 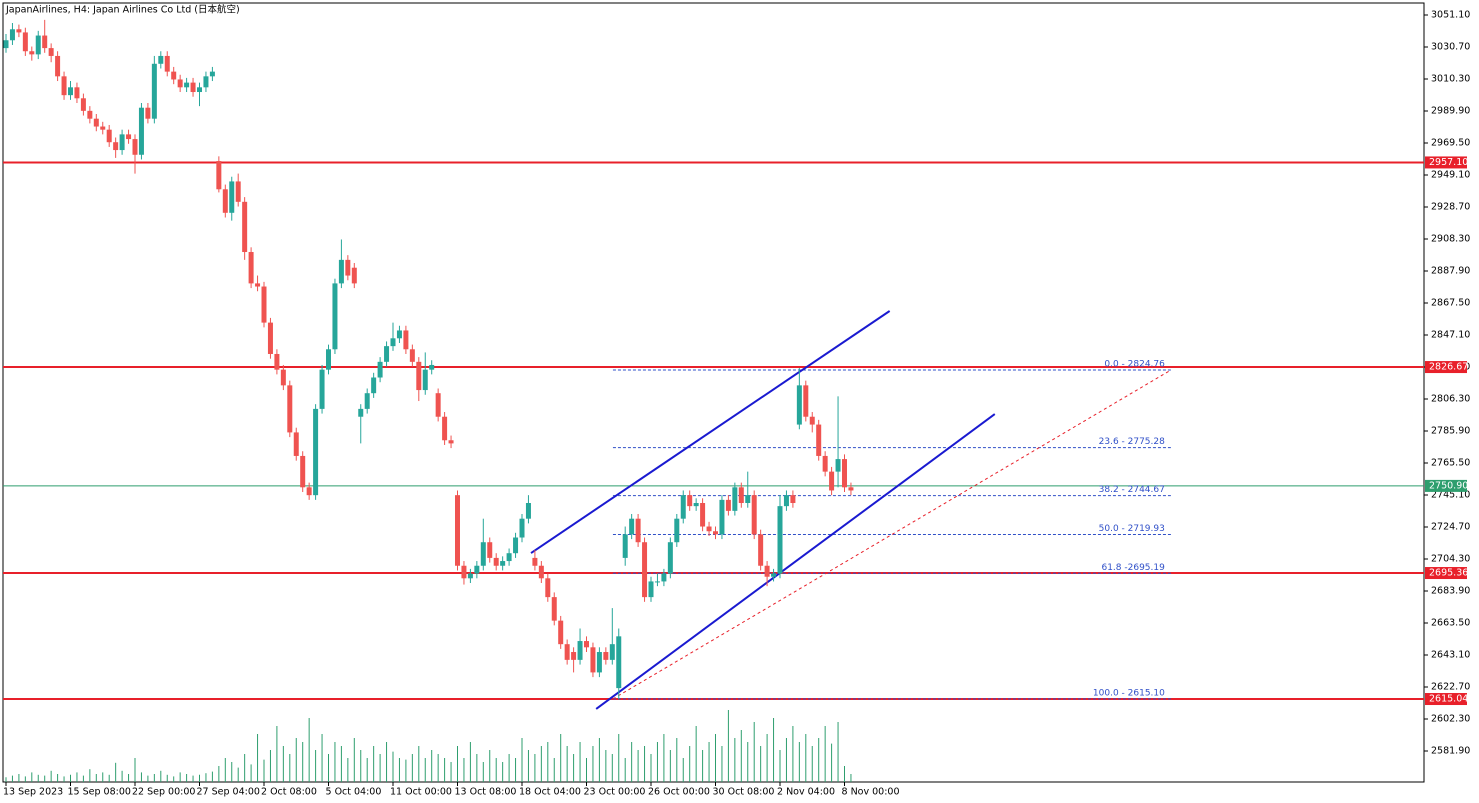 I want to click on x-tick-label: 13 Oct 08:00, so click(x=486, y=792).